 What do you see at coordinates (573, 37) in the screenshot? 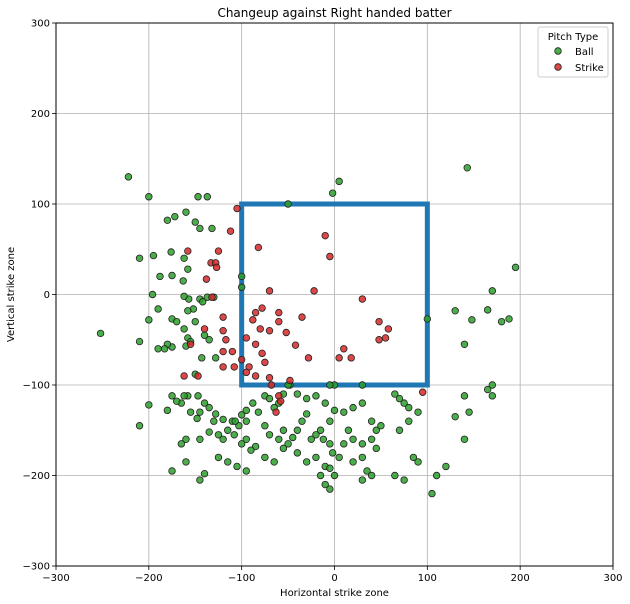
I see `legend-title: Pitch Type` at bounding box center [573, 37].